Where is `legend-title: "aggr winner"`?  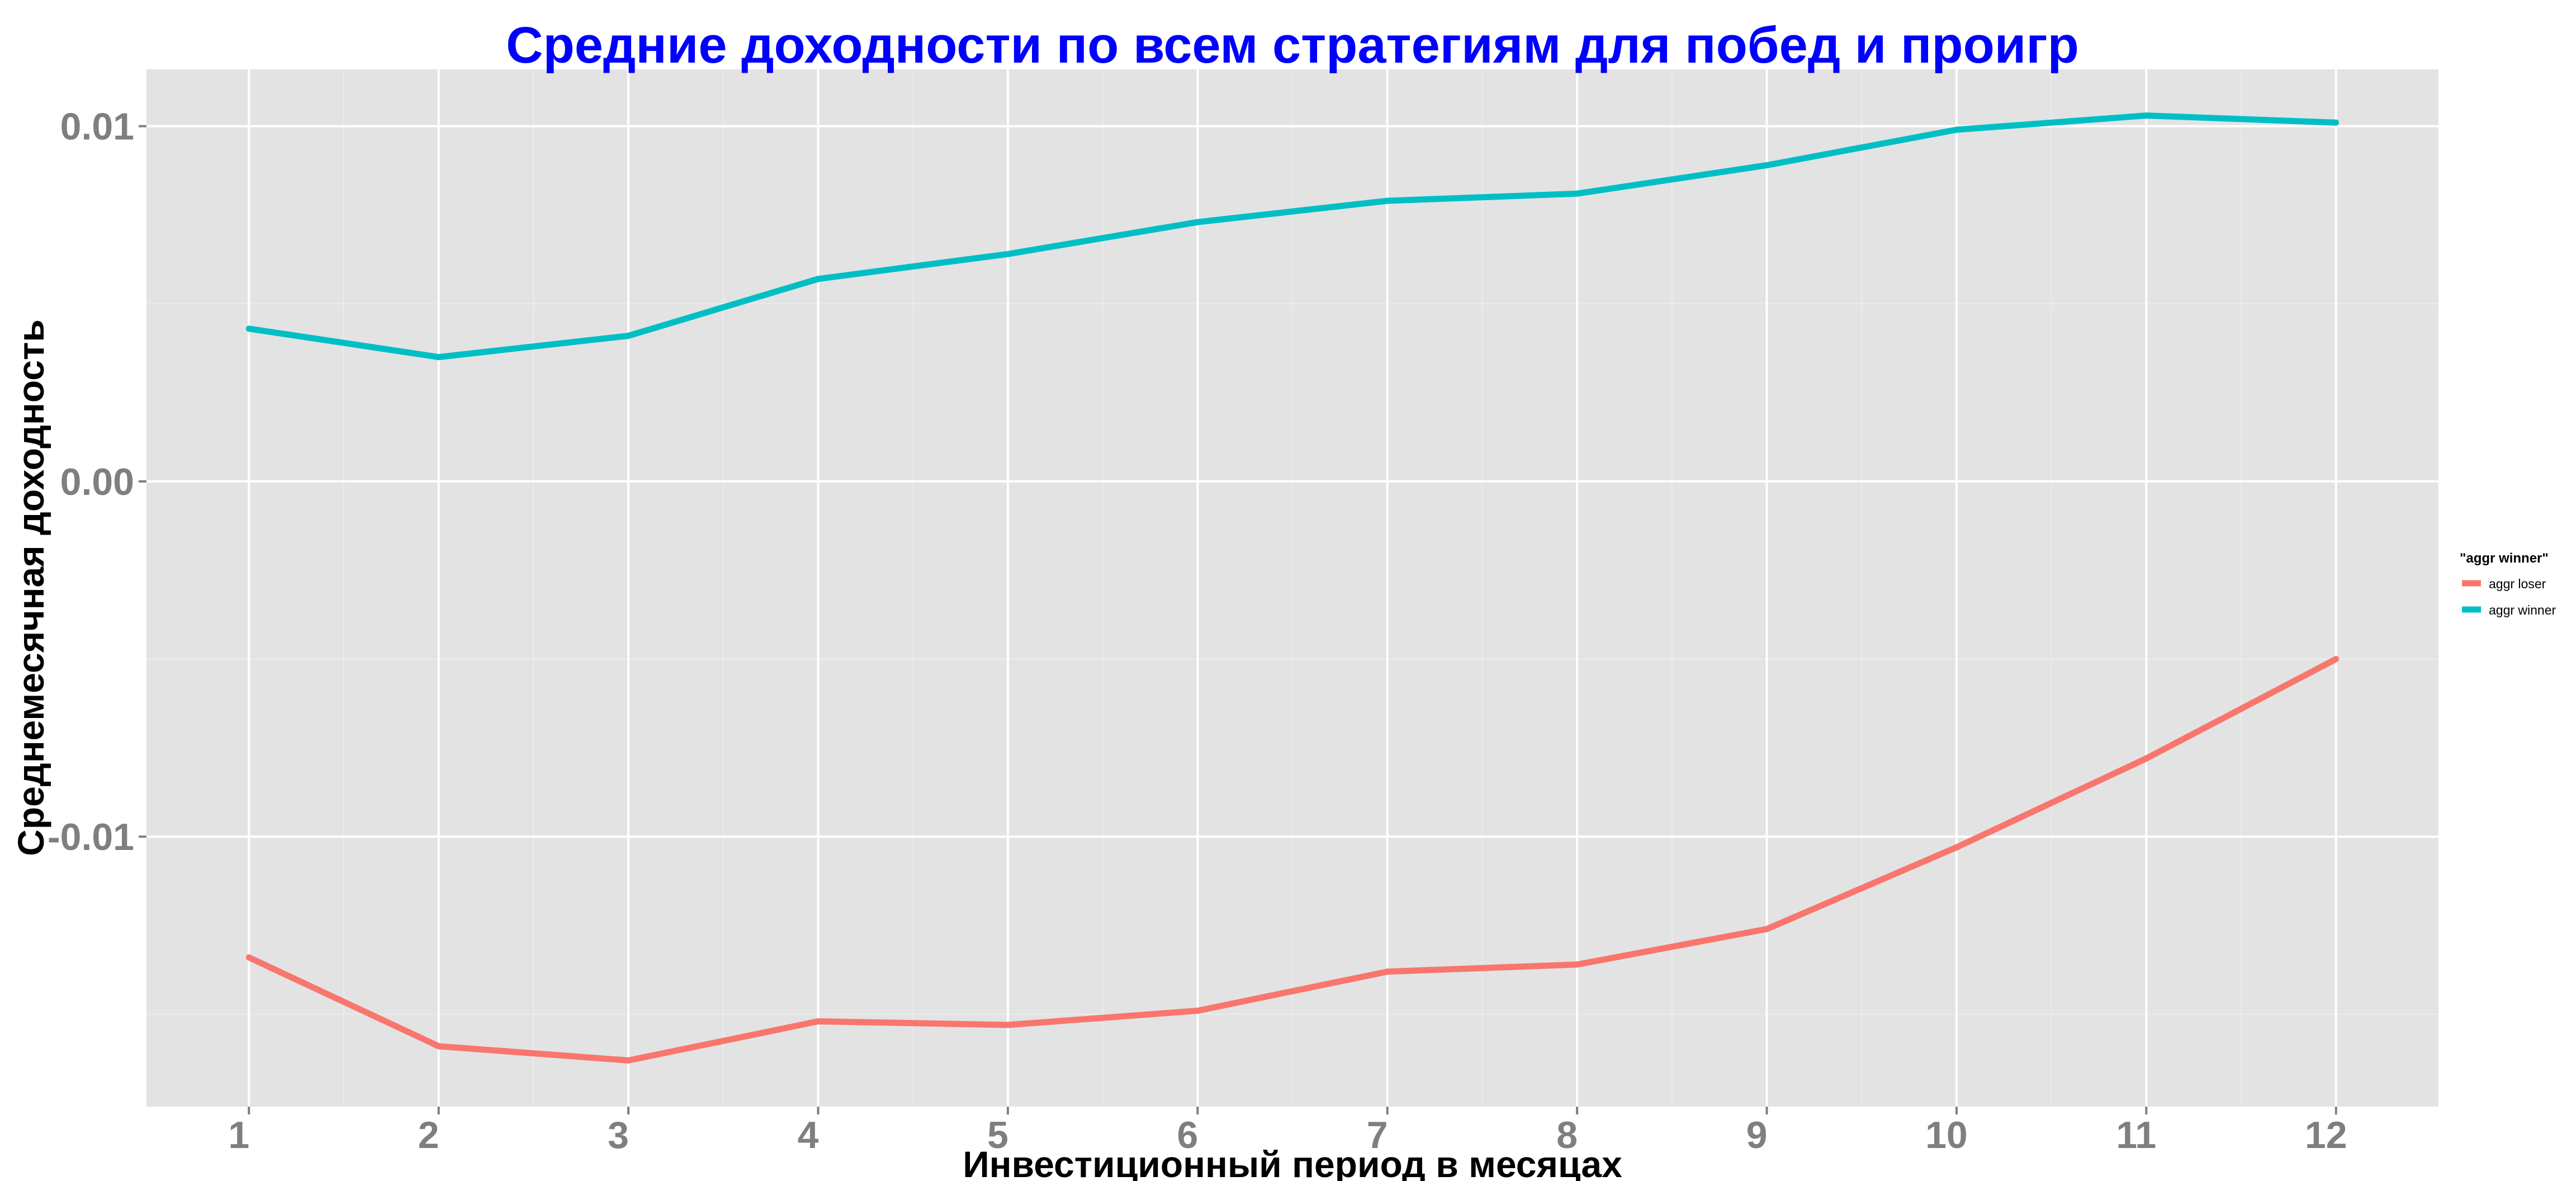 legend-title: "aggr winner" is located at coordinates (2504, 558).